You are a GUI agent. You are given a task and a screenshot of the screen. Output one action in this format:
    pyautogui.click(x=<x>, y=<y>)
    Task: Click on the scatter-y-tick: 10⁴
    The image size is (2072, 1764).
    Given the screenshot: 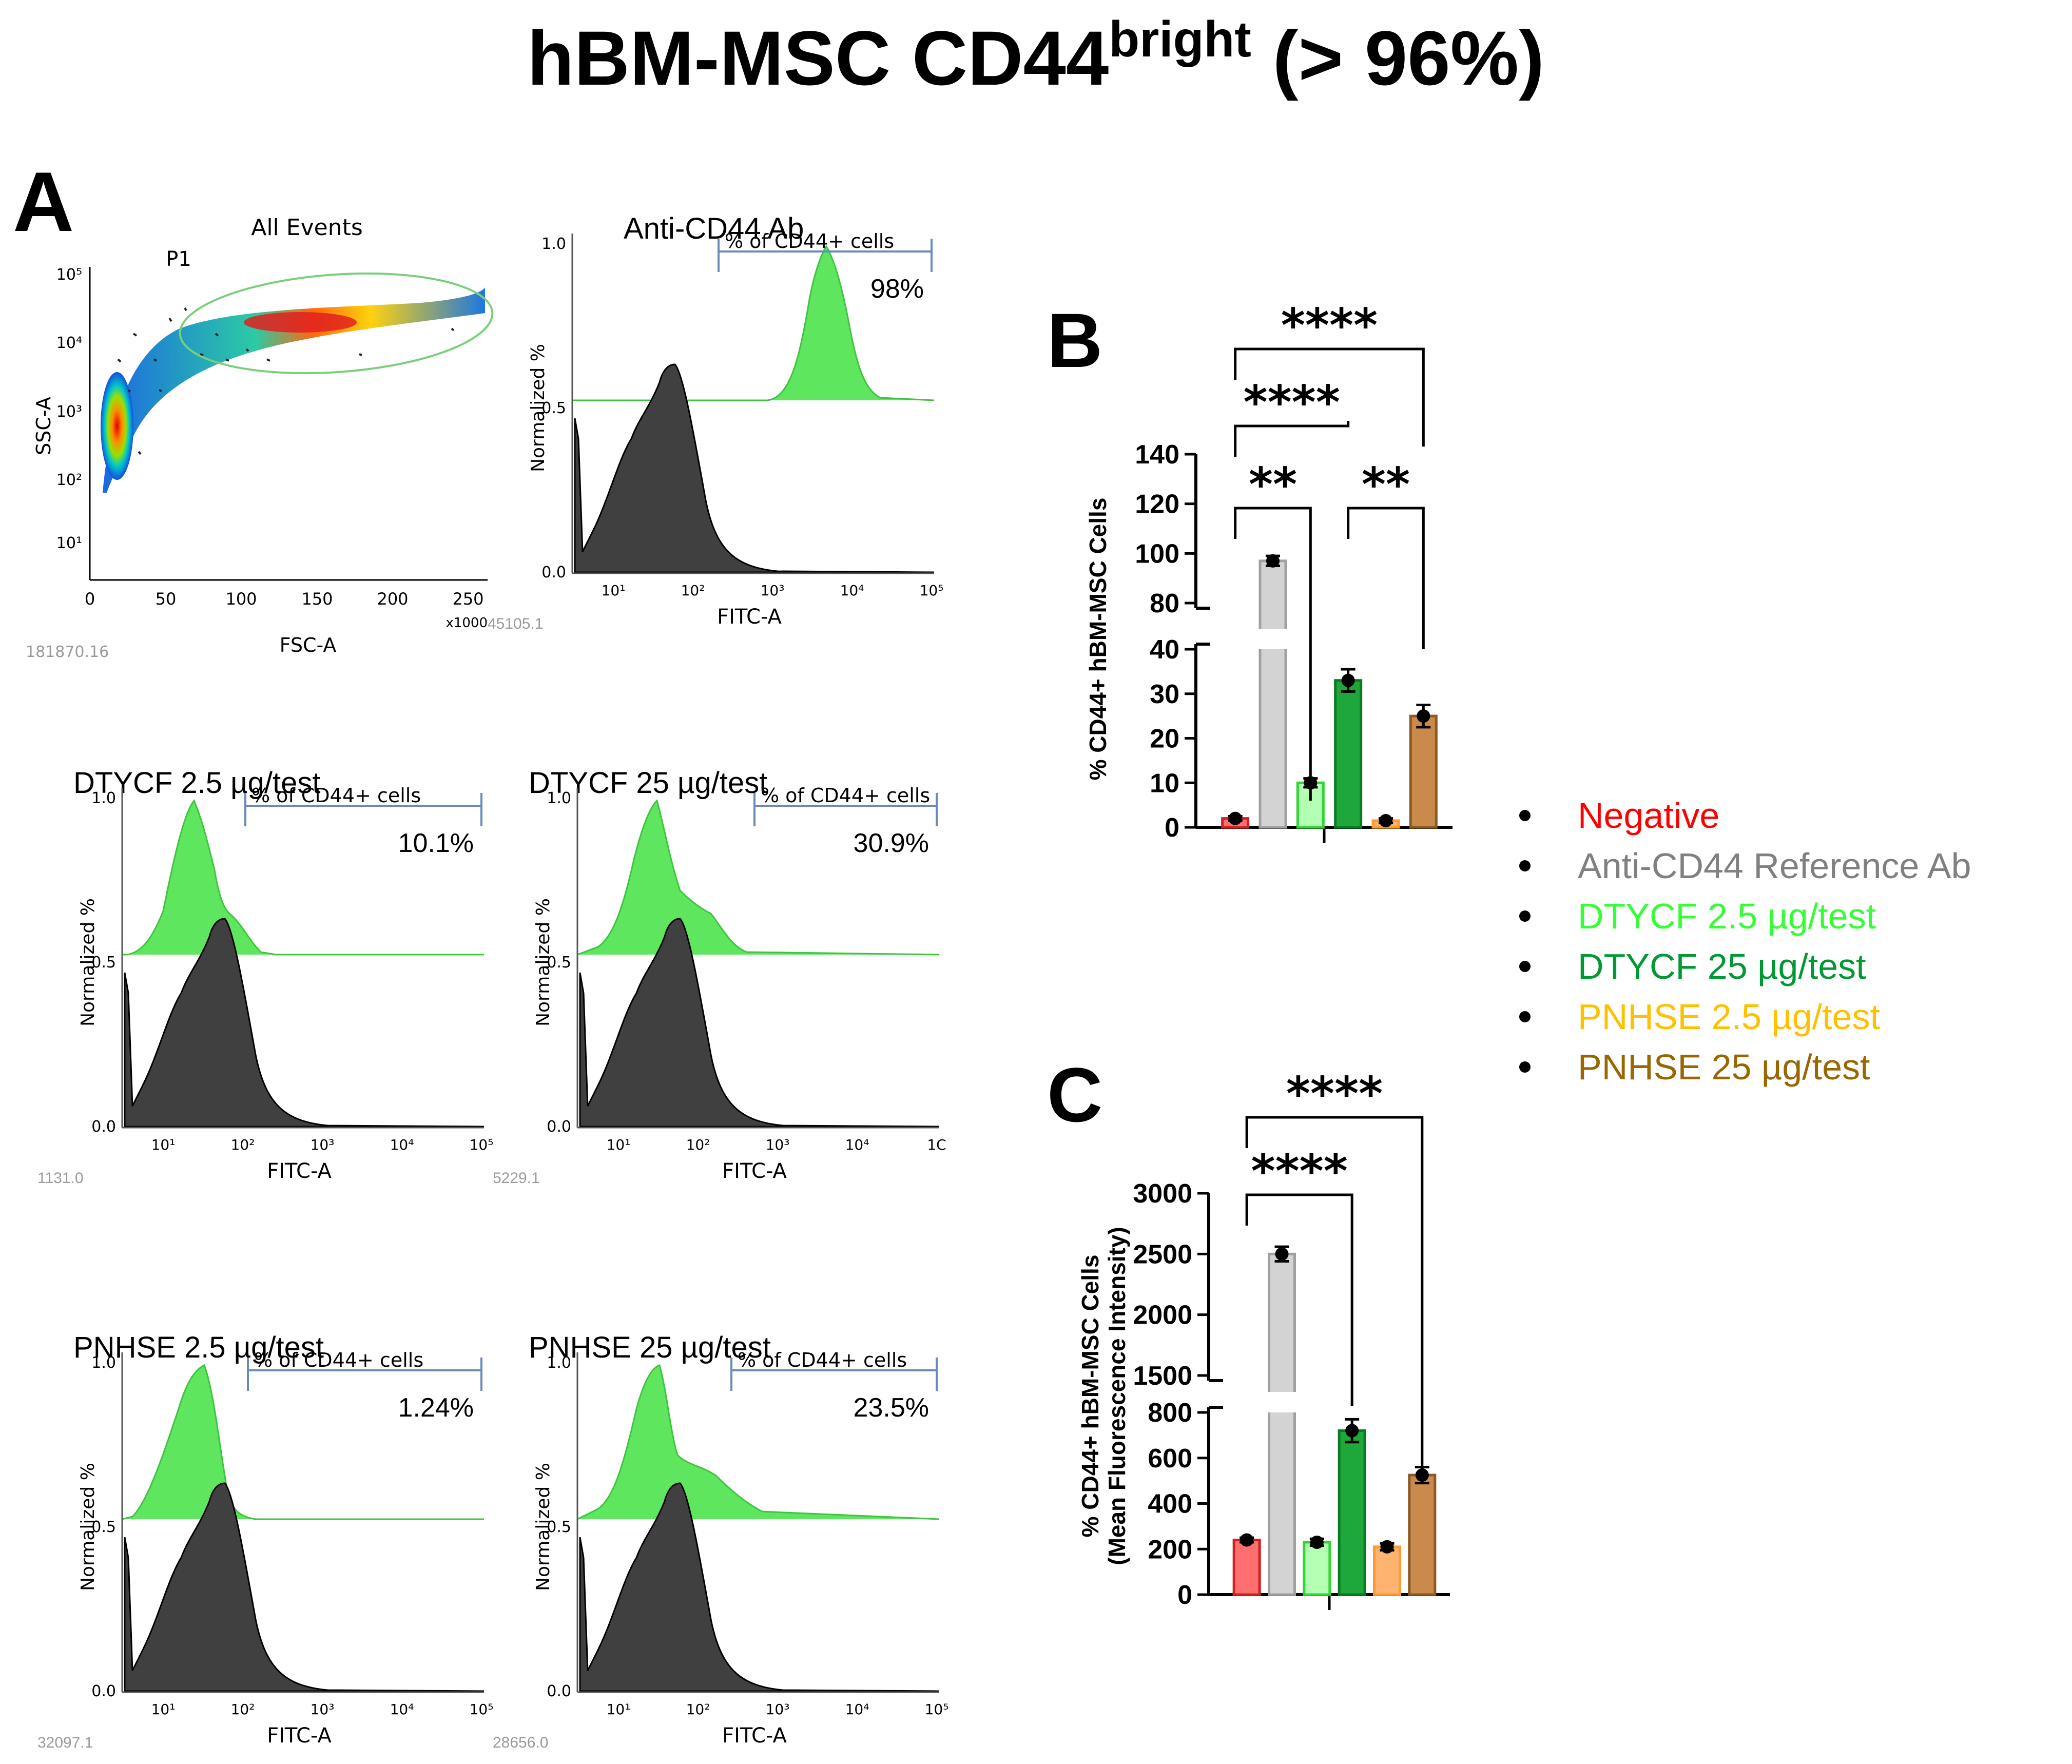 What is the action you would take?
    pyautogui.click(x=69, y=343)
    